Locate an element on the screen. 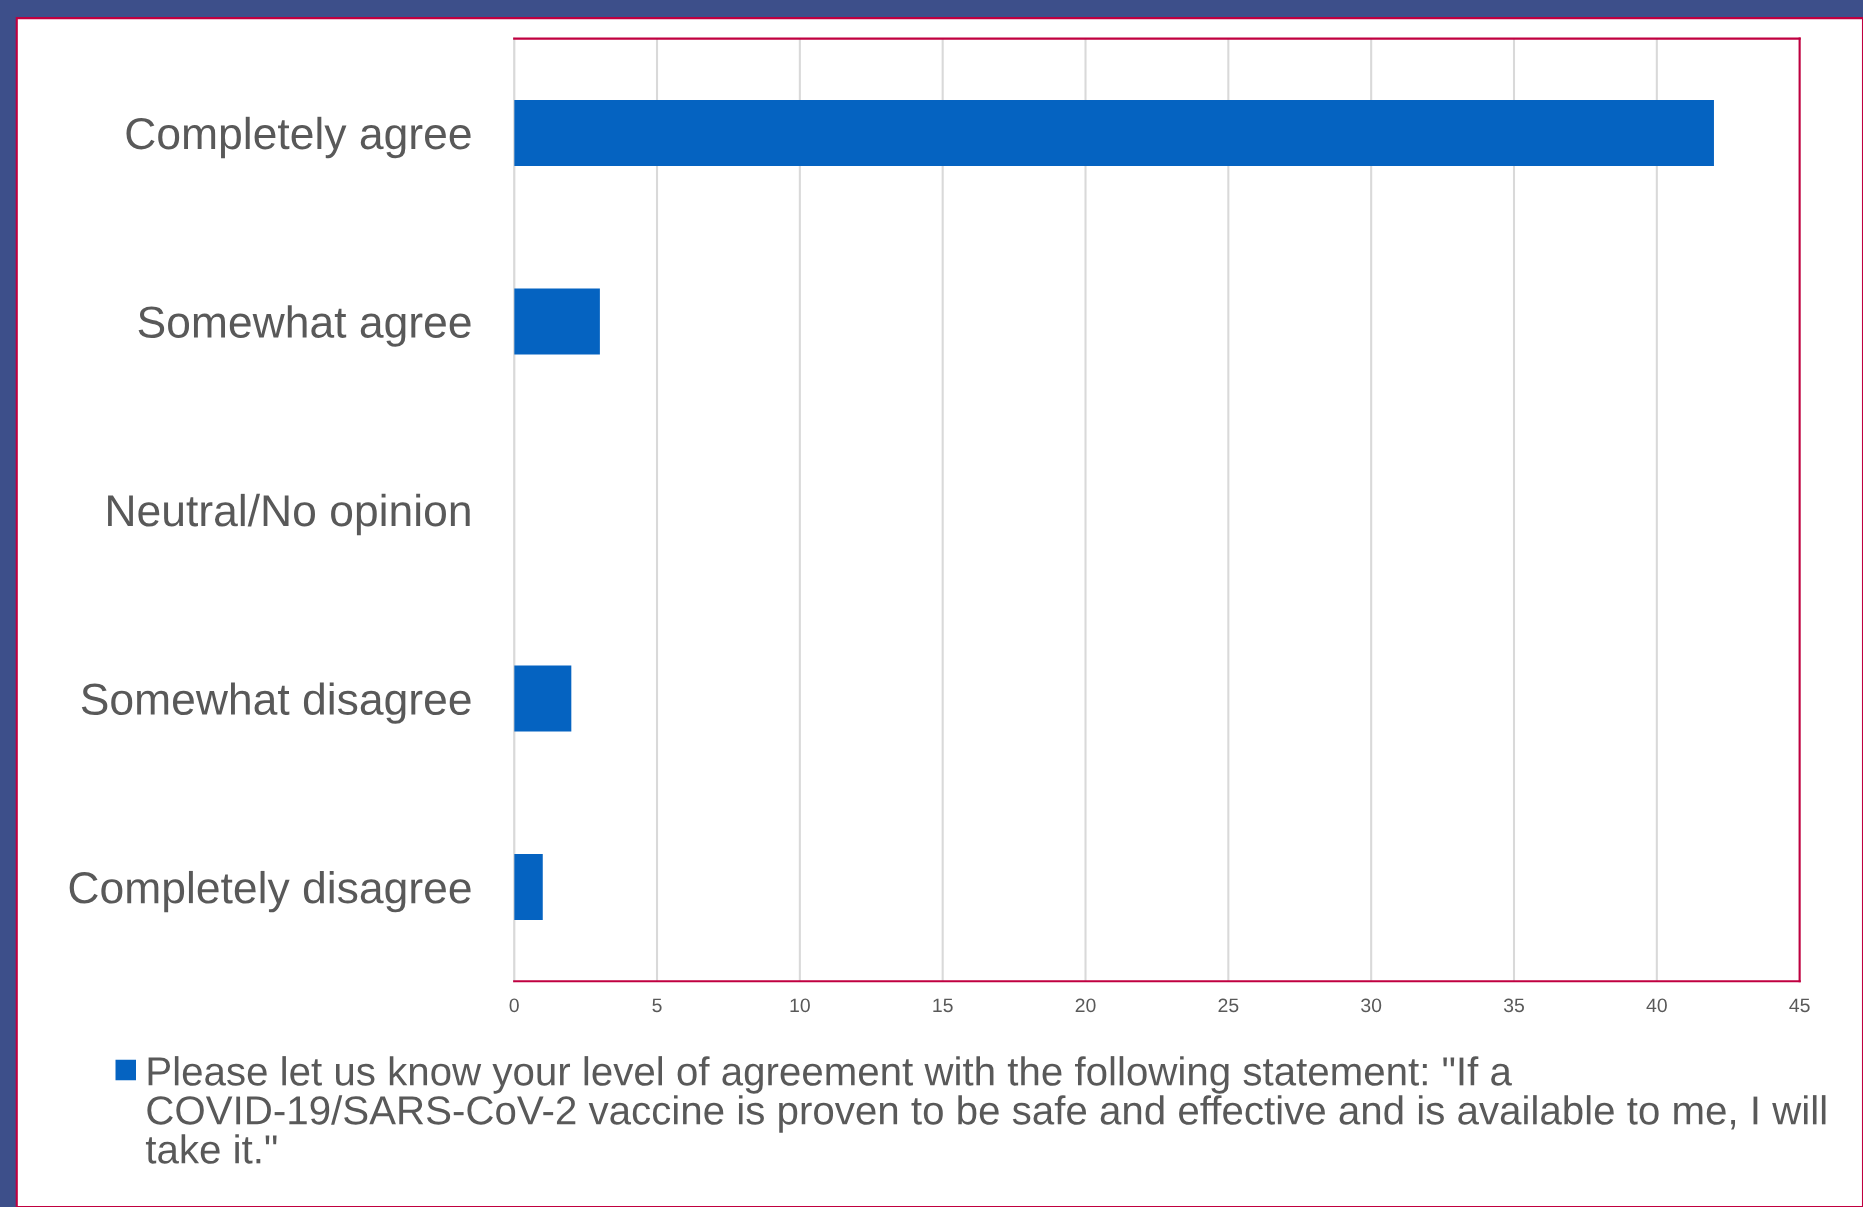 This screenshot has height=1207, width=1863. y-tick-label: Completely disagree is located at coordinates (270, 891).